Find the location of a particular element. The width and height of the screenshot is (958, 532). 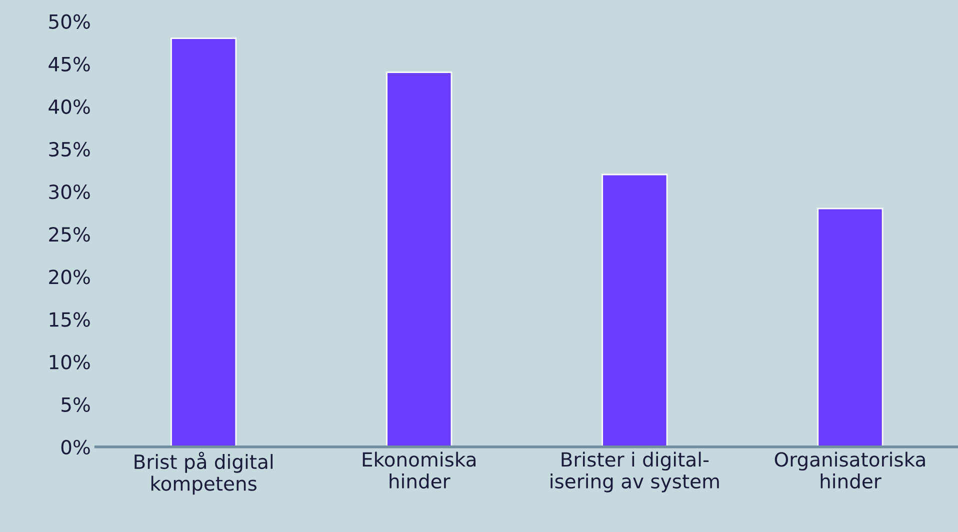

x-tick-label: Brist på digital kompetens is located at coordinates (203, 473).